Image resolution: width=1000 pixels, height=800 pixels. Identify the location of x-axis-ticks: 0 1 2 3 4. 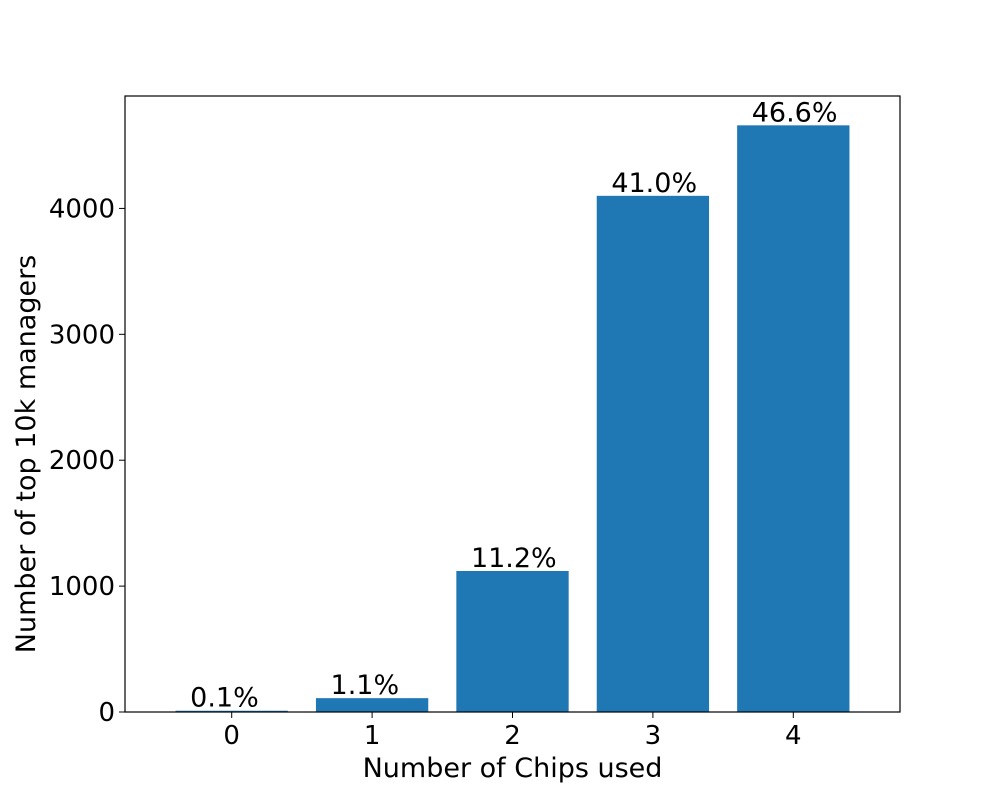
(512, 731).